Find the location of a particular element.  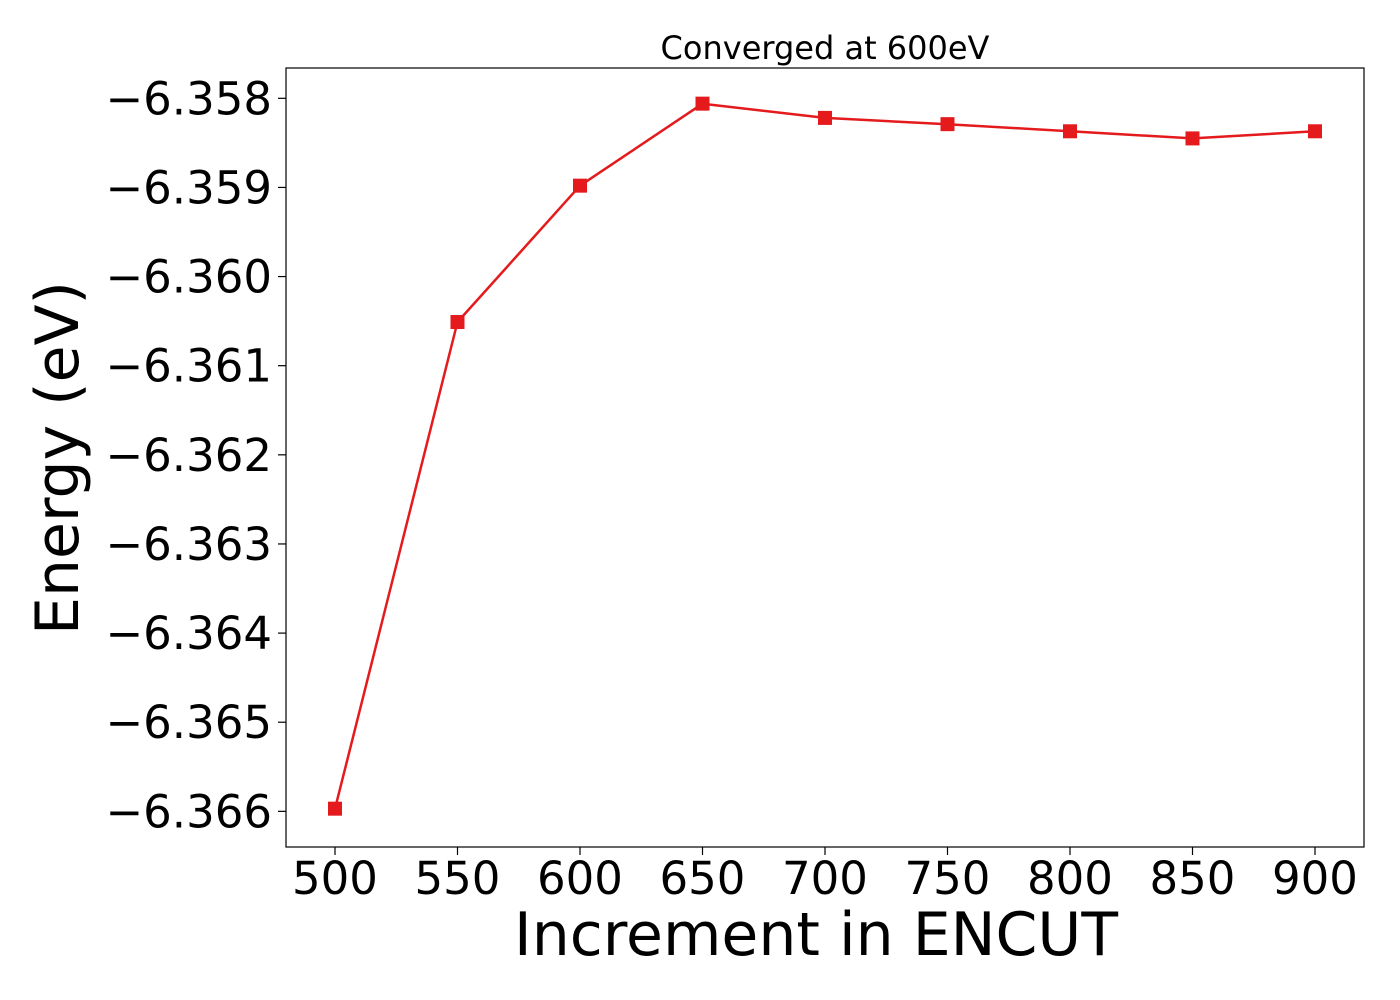

x-tick-label: 700 is located at coordinates (825, 878).